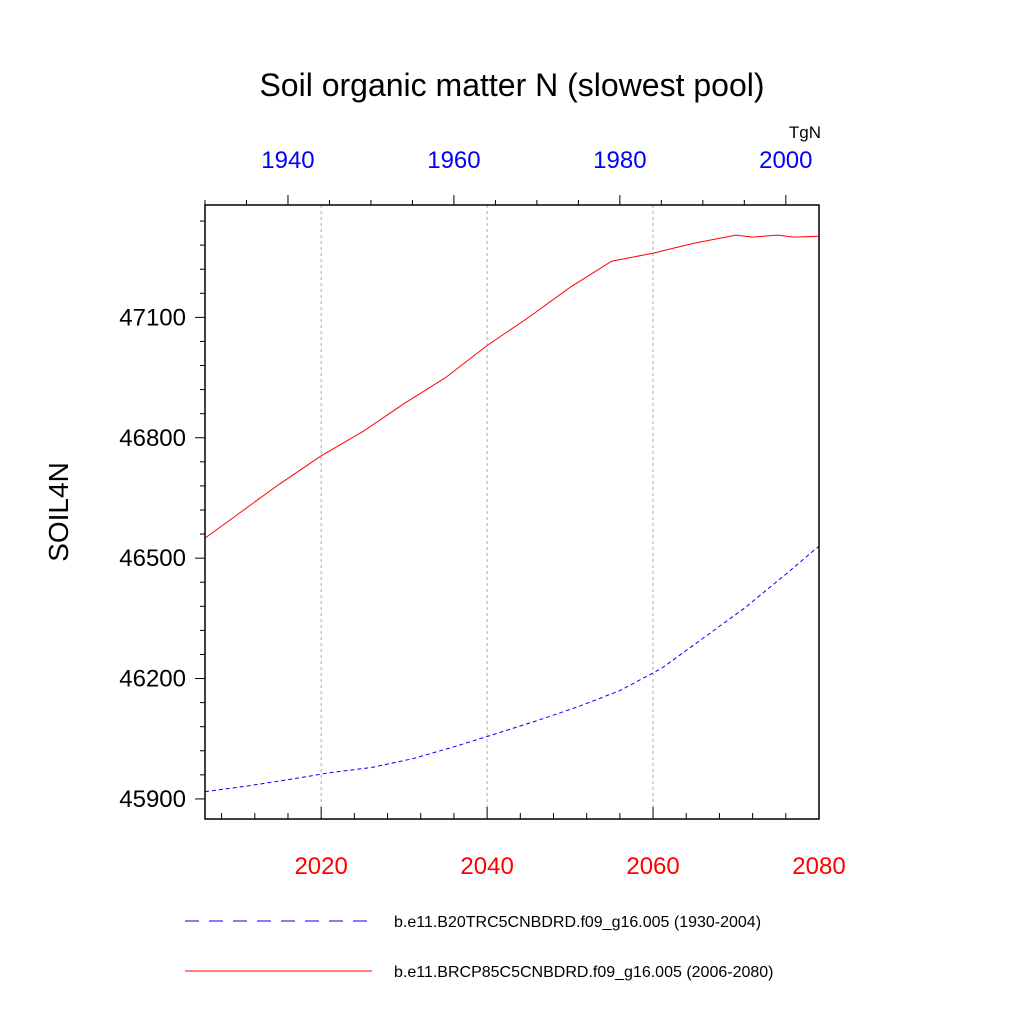 The height and width of the screenshot is (1024, 1024). What do you see at coordinates (511, 85) in the screenshot?
I see `chart-title: Soil organic matter N (slowest pool)` at bounding box center [511, 85].